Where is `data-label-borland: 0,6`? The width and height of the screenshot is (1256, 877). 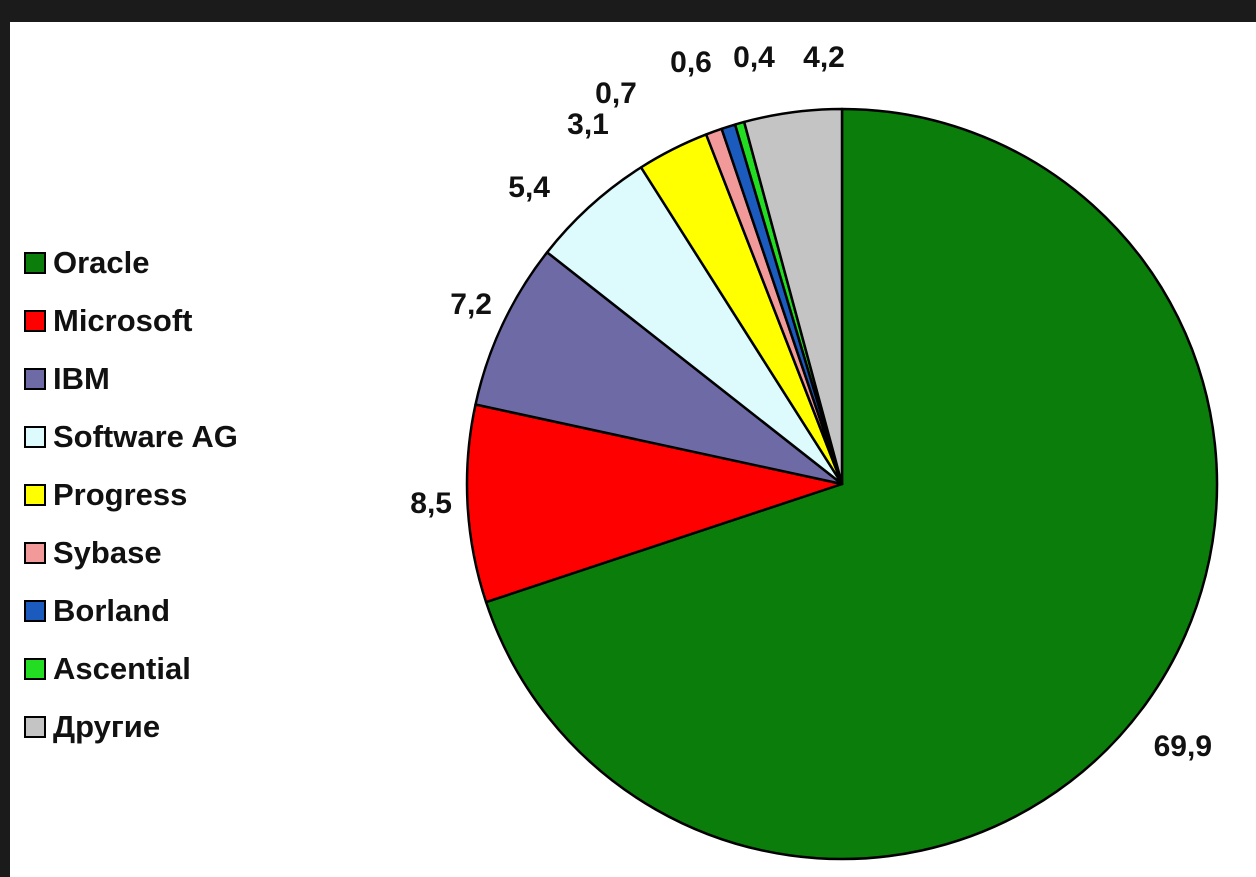 data-label-borland: 0,6 is located at coordinates (691, 62).